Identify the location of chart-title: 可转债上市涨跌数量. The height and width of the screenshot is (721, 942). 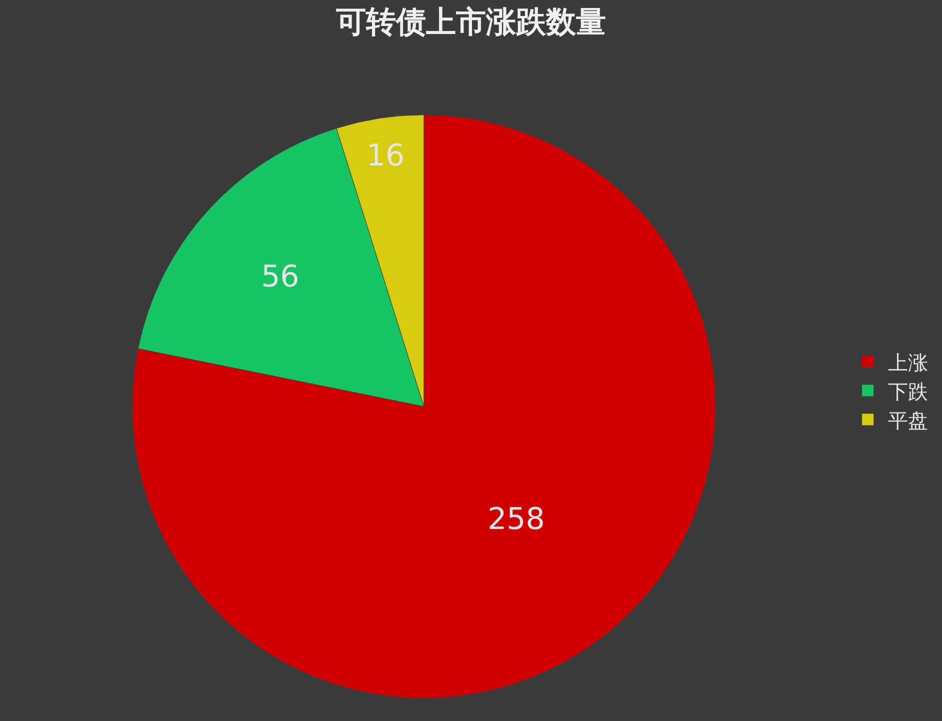
(470, 22).